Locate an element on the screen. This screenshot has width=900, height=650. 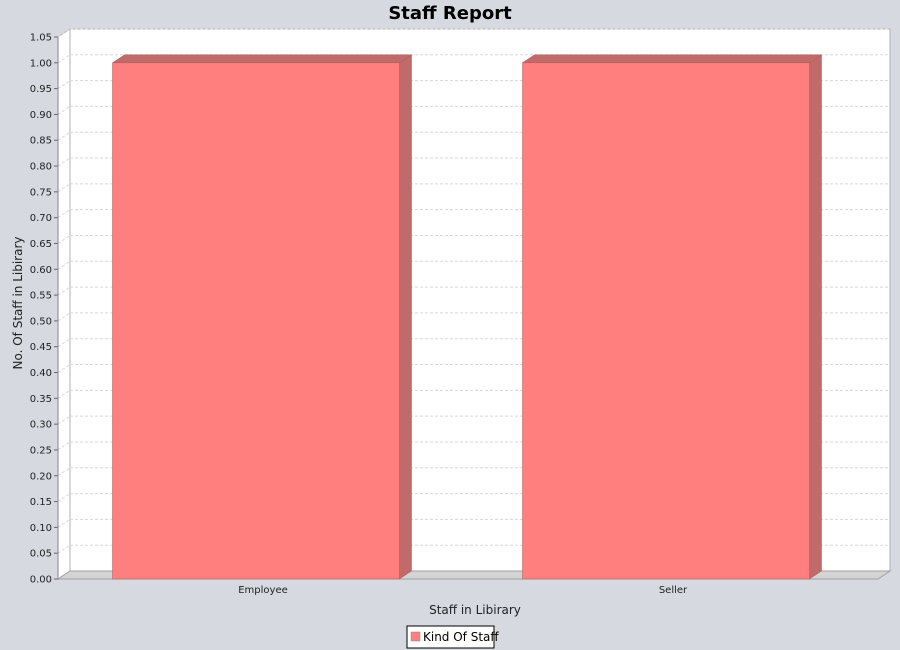
y-tick-label: 0.15 is located at coordinates (41, 502).